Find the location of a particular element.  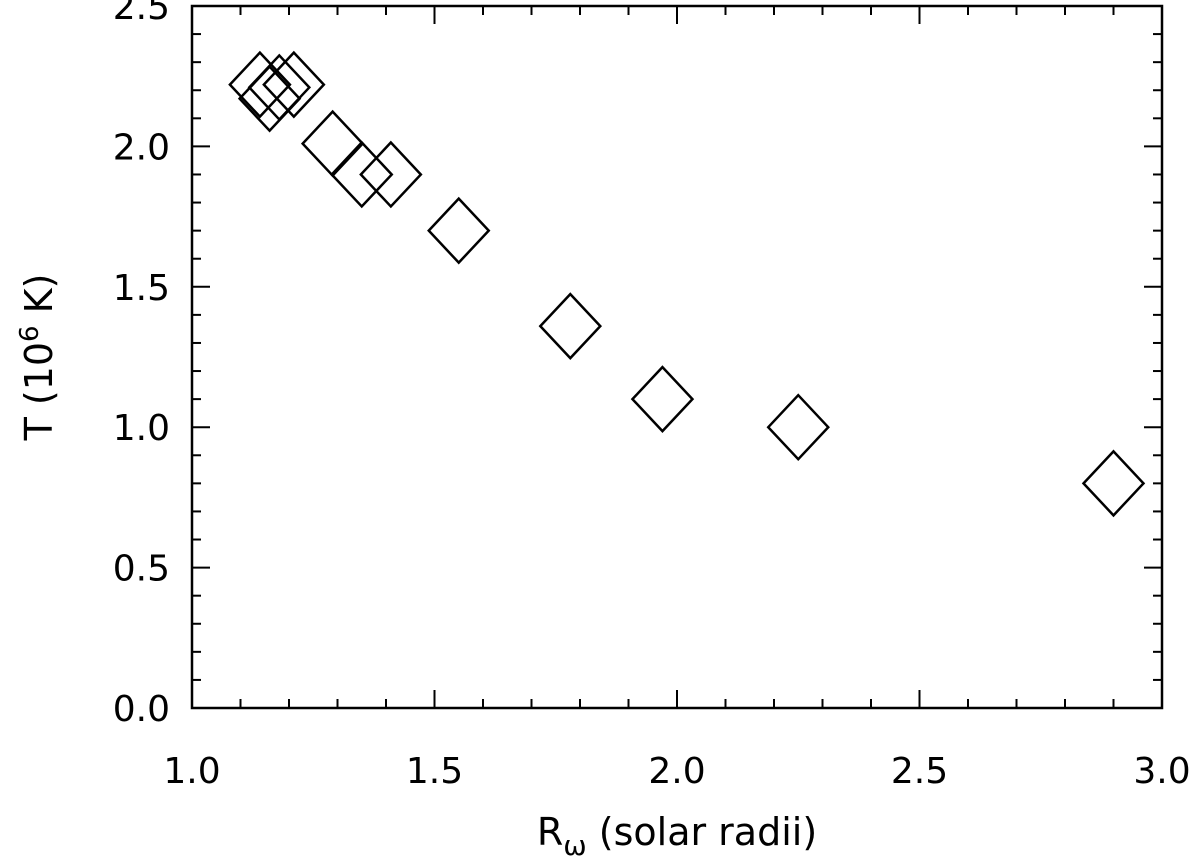

x-tick-labels: 1.0 1.5 2.0 2.5 3.0 is located at coordinates (676, 771).